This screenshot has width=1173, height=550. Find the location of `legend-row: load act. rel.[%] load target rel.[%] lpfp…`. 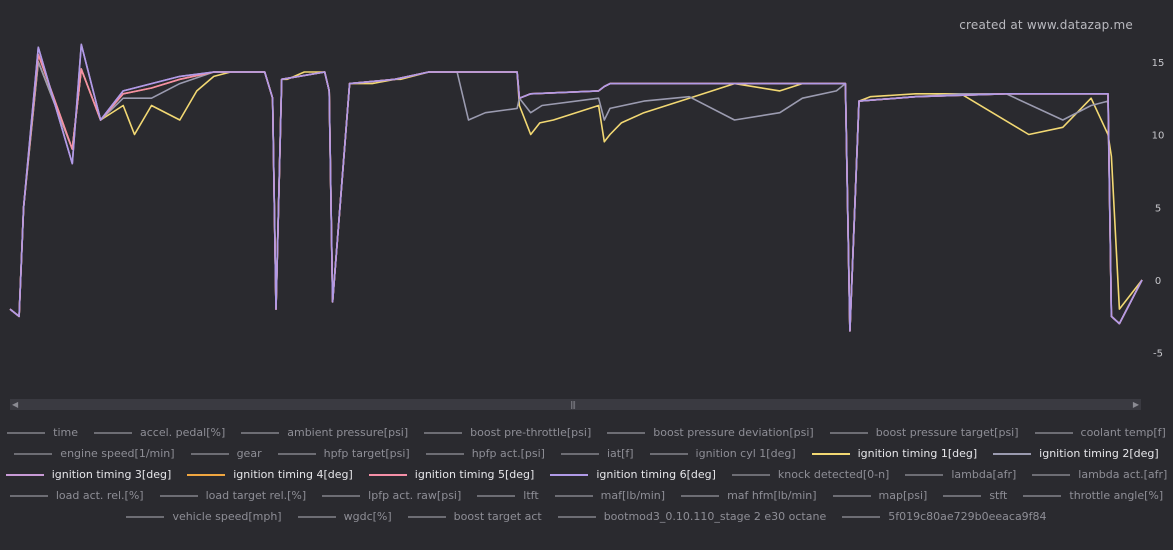

legend-row: load act. rel.[%] load target rel.[%] lpfp… is located at coordinates (586, 495).